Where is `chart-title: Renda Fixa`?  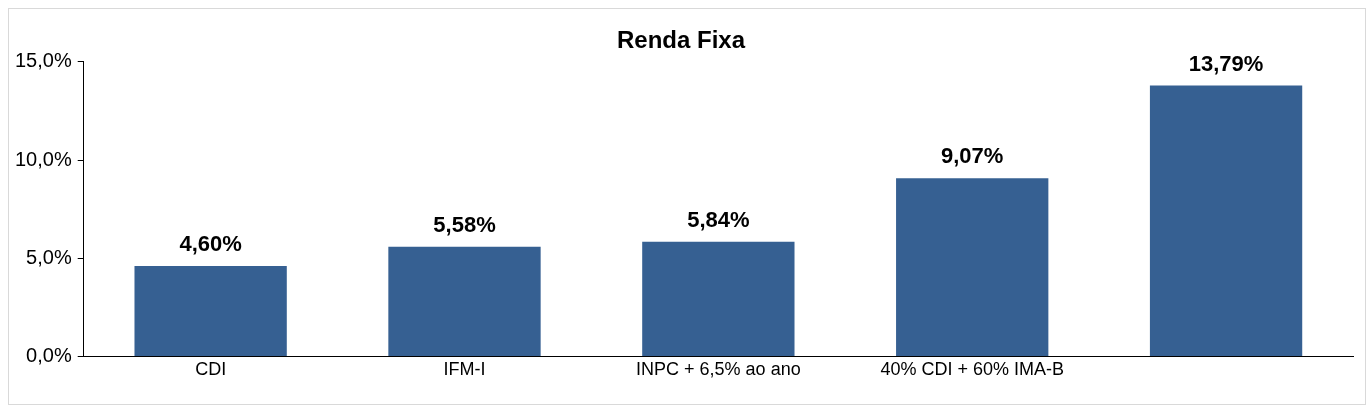
chart-title: Renda Fixa is located at coordinates (681, 40).